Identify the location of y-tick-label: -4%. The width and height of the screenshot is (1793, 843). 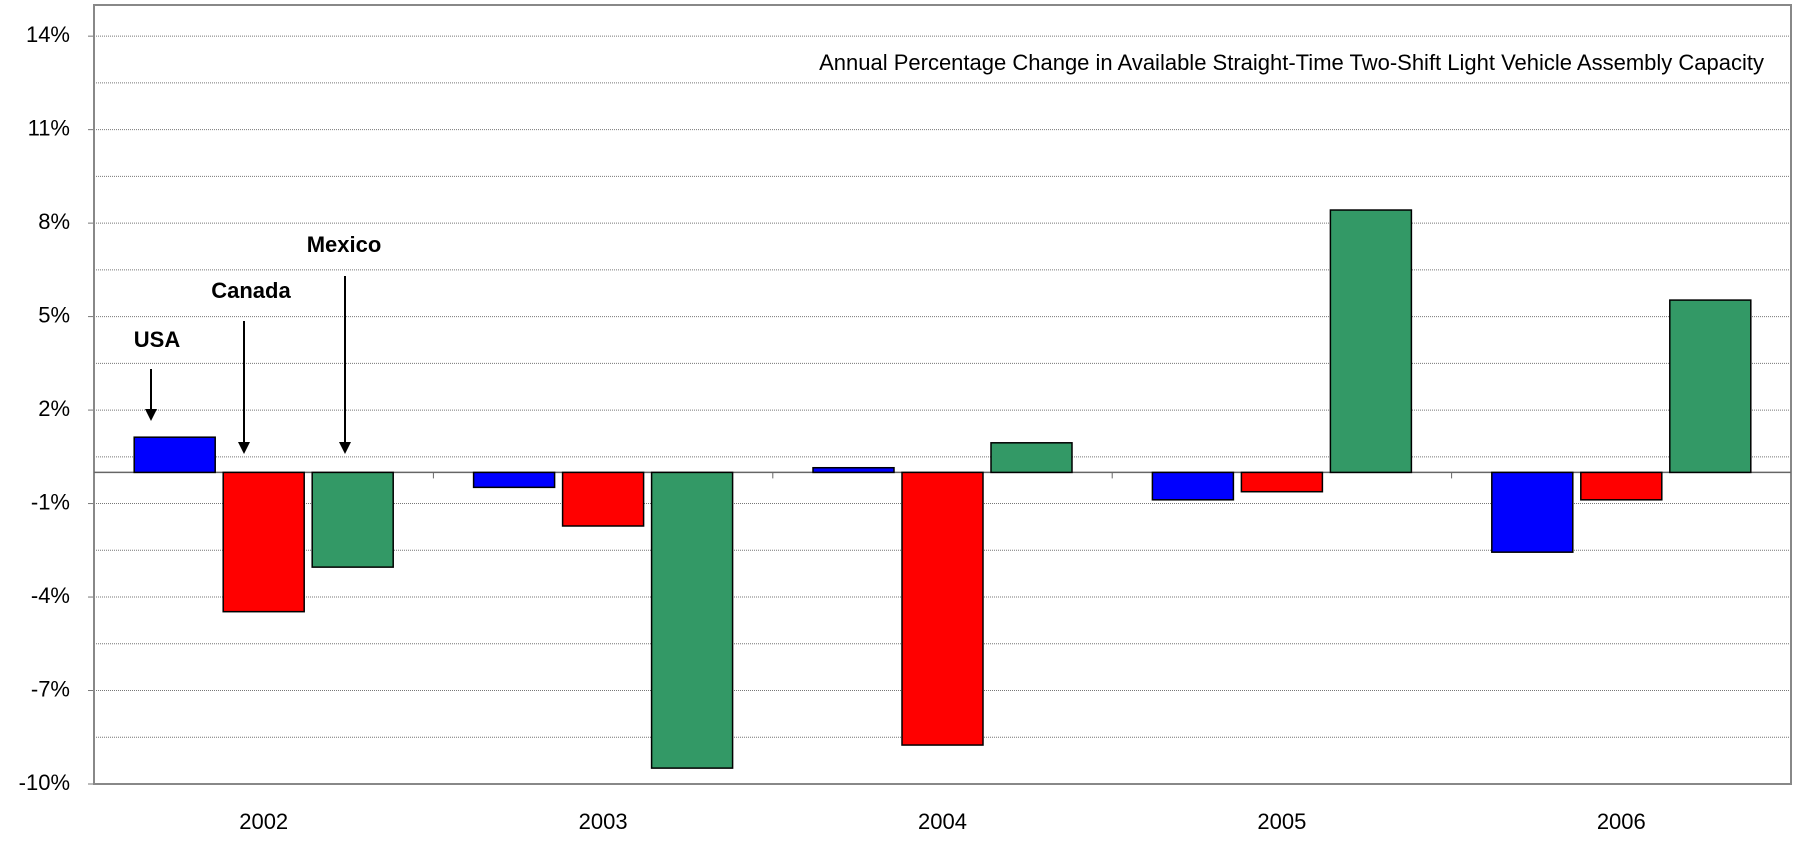
(50, 595).